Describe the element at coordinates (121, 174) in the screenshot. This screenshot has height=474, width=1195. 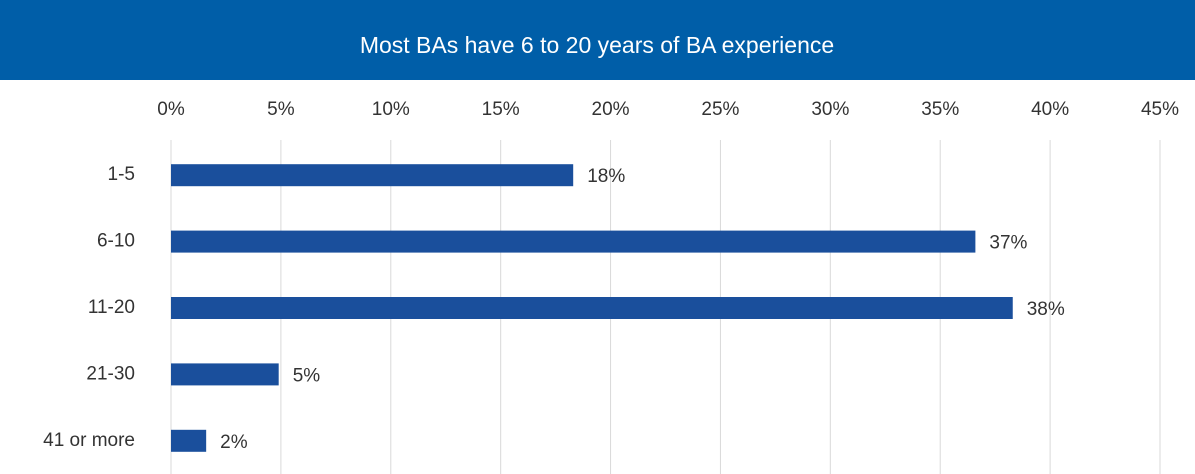
I see `y-tick-label: 1-5` at that location.